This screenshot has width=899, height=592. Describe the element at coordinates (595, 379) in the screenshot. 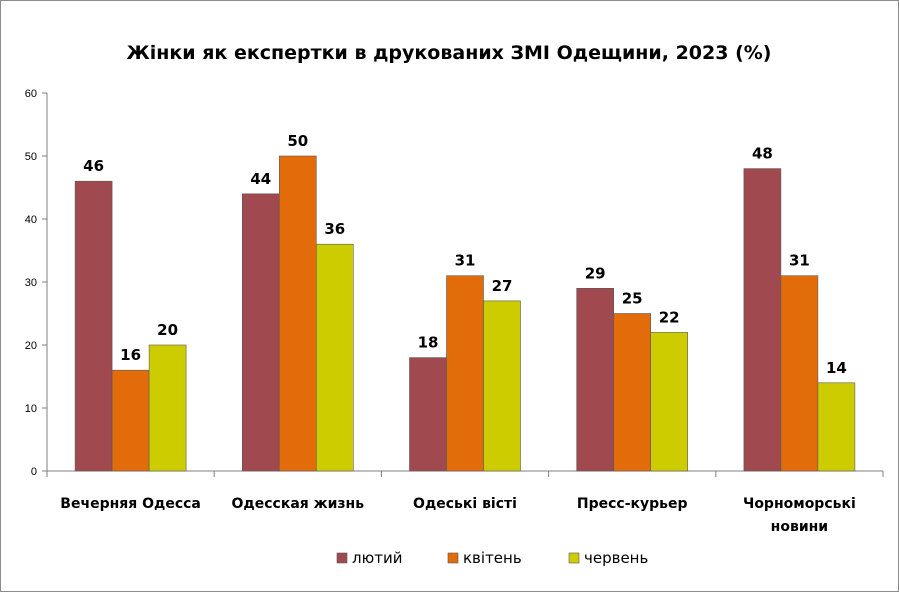

I see `bar-лютий-3` at that location.